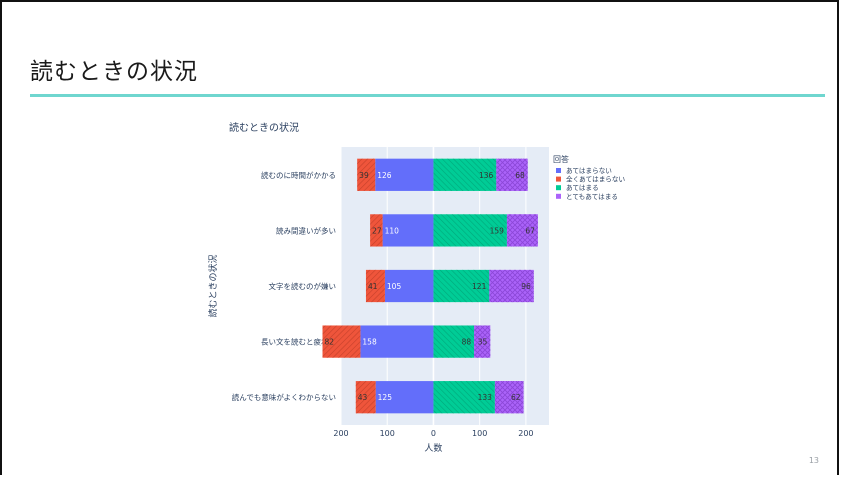  Describe the element at coordinates (526, 286) in the screenshot. I see `data-label: 96` at that location.